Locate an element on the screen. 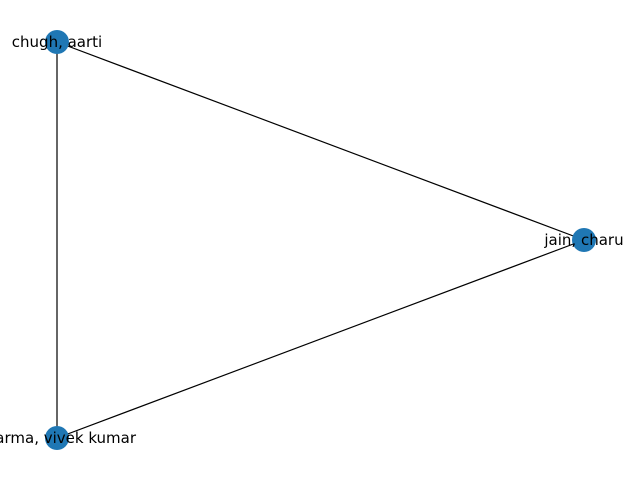 The height and width of the screenshot is (480, 640). node-label-chugh: chugh, aarti is located at coordinates (57, 42).